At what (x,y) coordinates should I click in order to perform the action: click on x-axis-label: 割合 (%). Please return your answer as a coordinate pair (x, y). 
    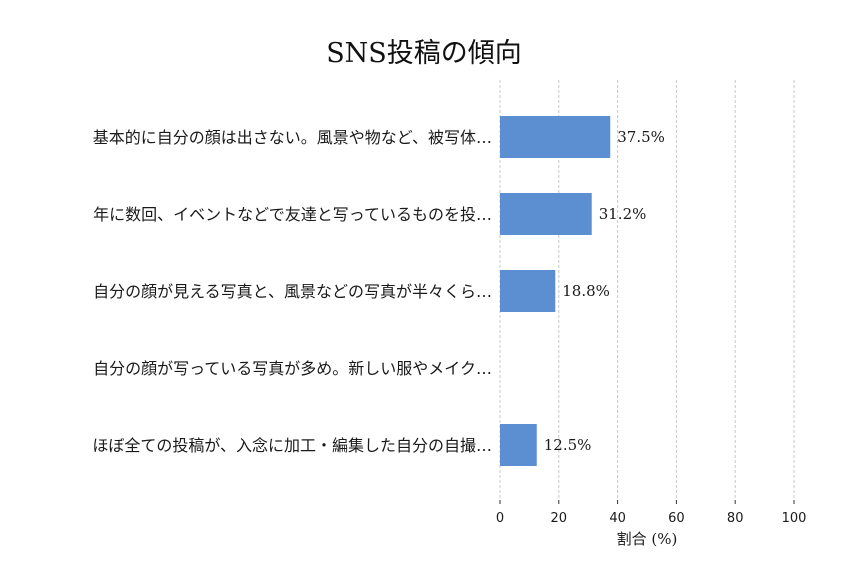
    Looking at the image, I should click on (647, 539).